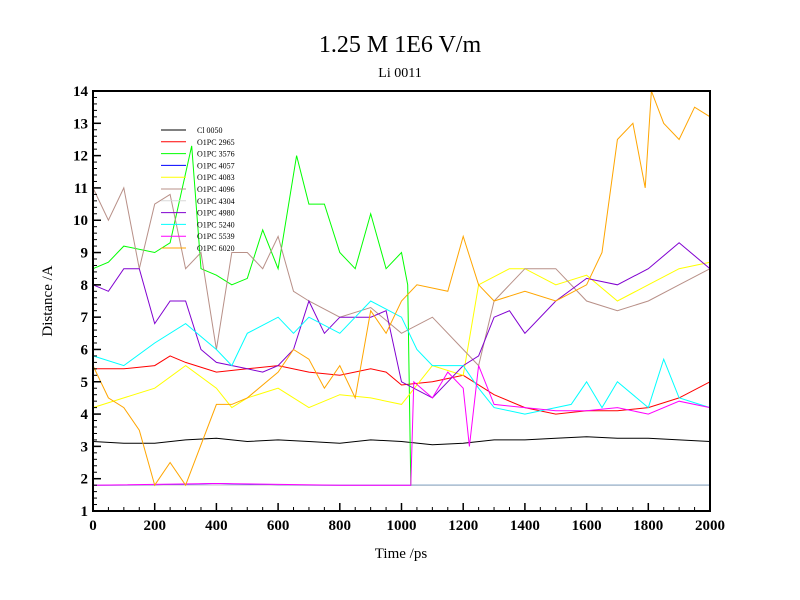 The image size is (800, 600). What do you see at coordinates (154, 526) in the screenshot?
I see `x-tick-label: 200` at bounding box center [154, 526].